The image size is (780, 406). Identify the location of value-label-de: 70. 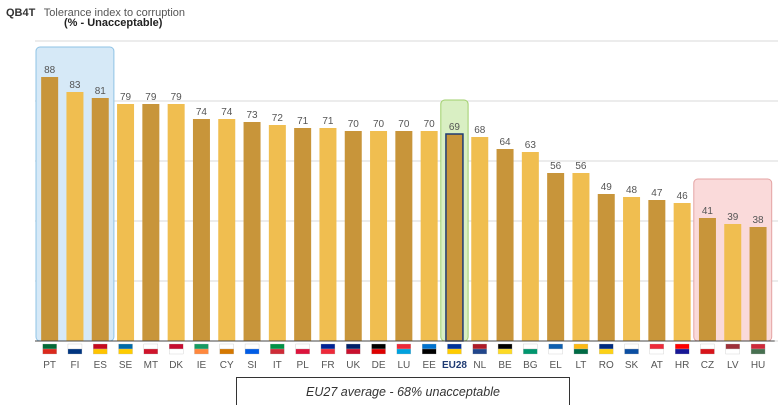
(379, 124).